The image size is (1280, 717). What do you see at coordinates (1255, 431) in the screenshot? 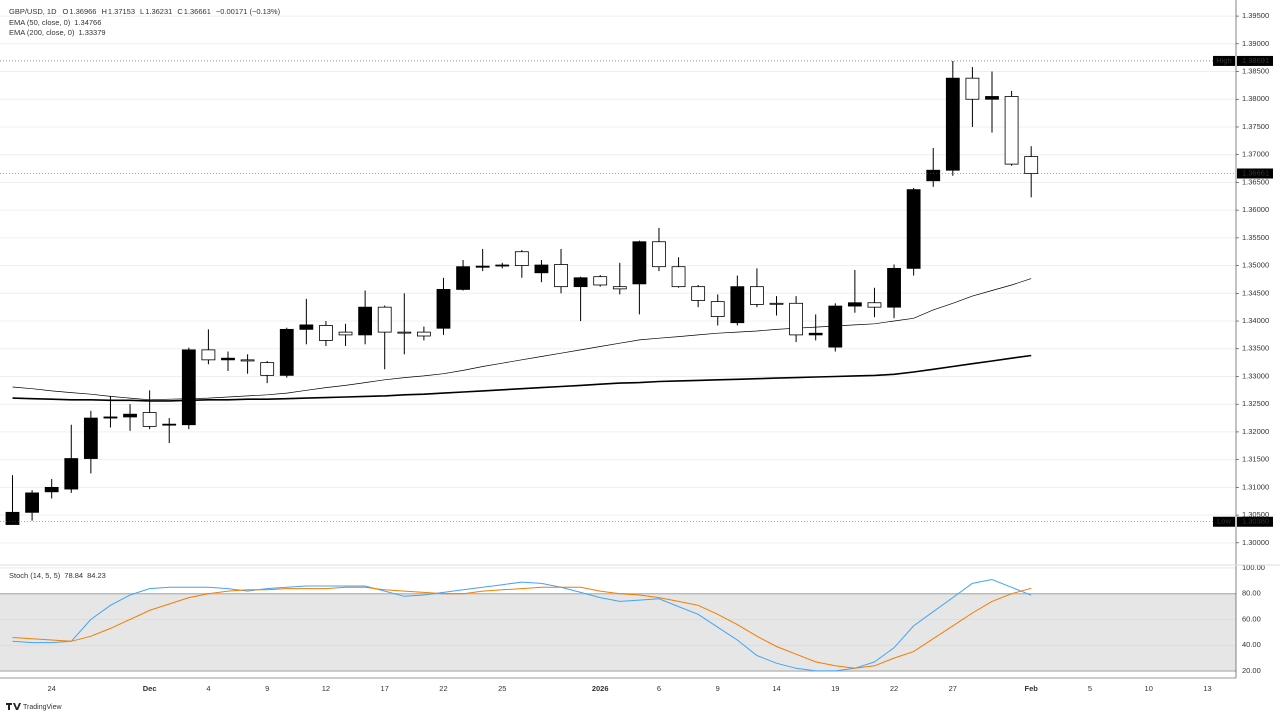
I see `y-tick-label: 1.32000` at bounding box center [1255, 431].